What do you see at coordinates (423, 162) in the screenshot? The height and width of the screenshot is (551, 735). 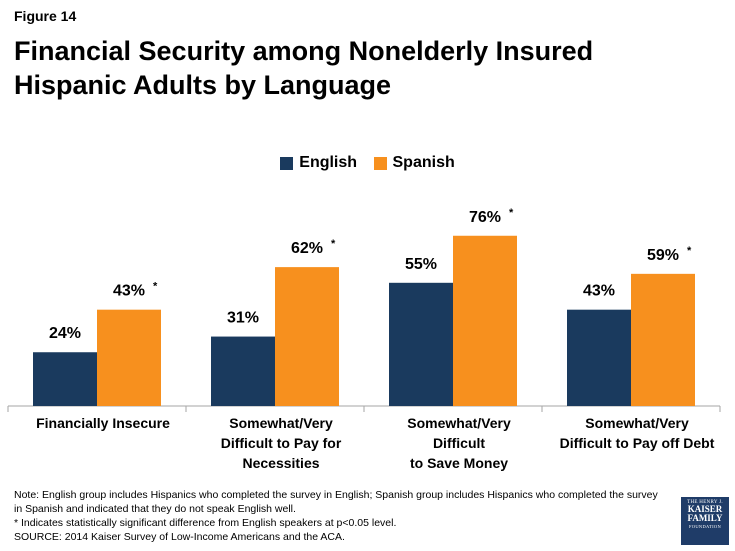 I see `legend-label-spanish: Spanish` at bounding box center [423, 162].